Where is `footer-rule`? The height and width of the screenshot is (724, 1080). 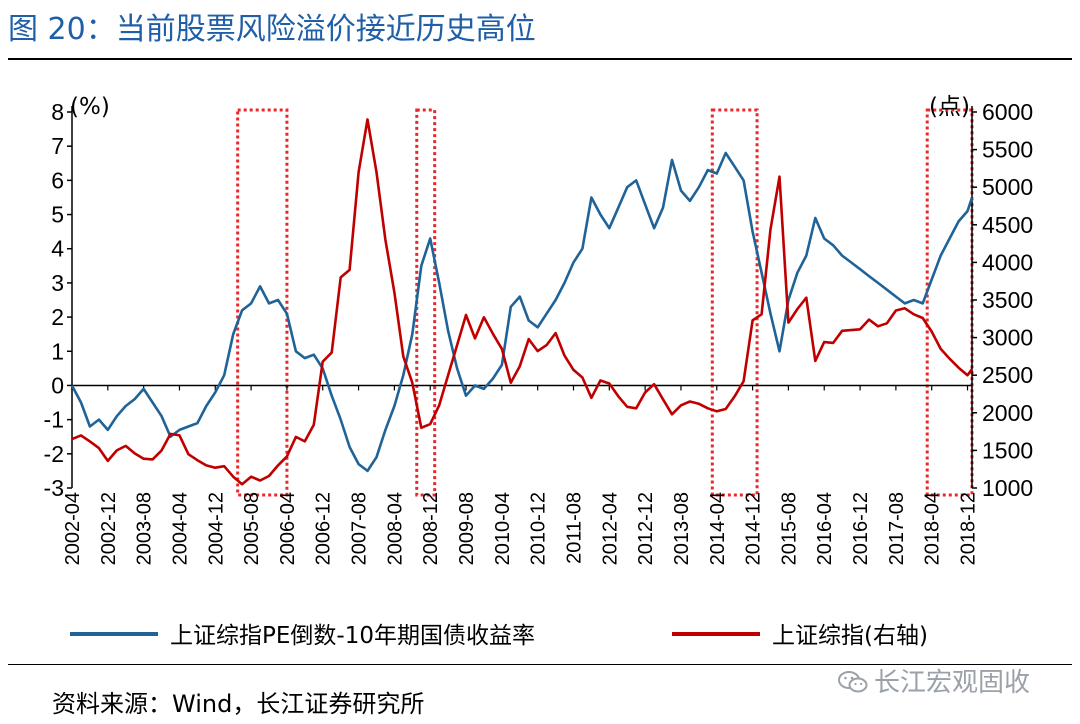 footer-rule is located at coordinates (540, 664).